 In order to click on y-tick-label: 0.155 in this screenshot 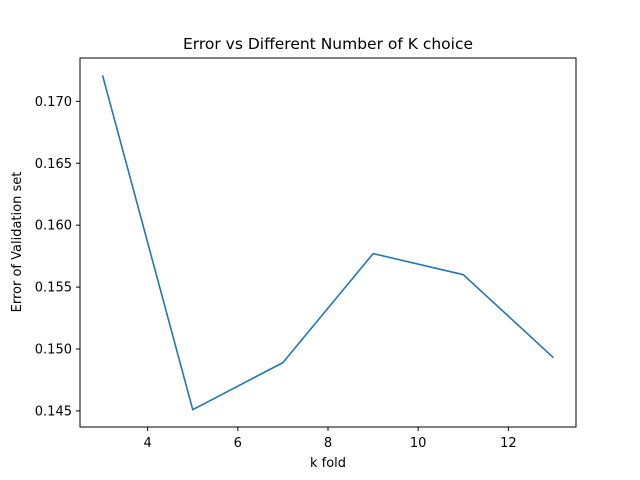, I will do `click(53, 288)`.